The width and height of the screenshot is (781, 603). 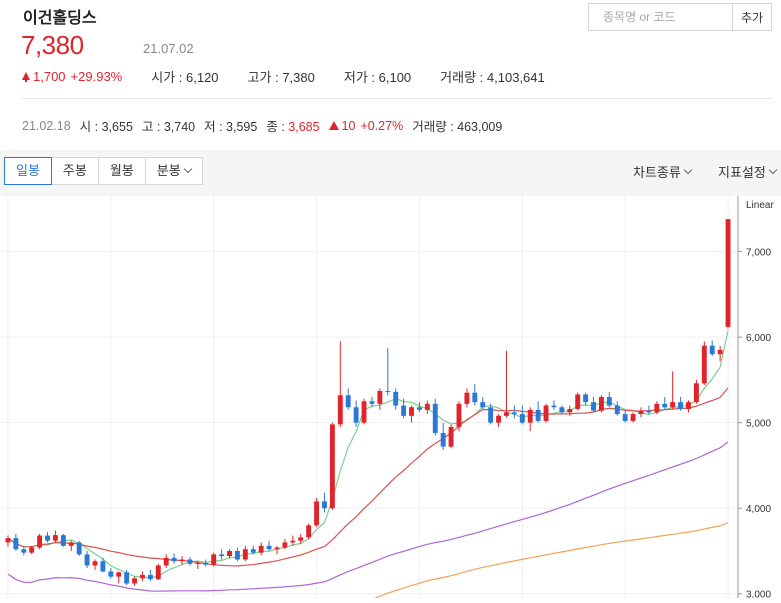 I want to click on stock-name: 이건홀딩스, so click(x=60, y=18).